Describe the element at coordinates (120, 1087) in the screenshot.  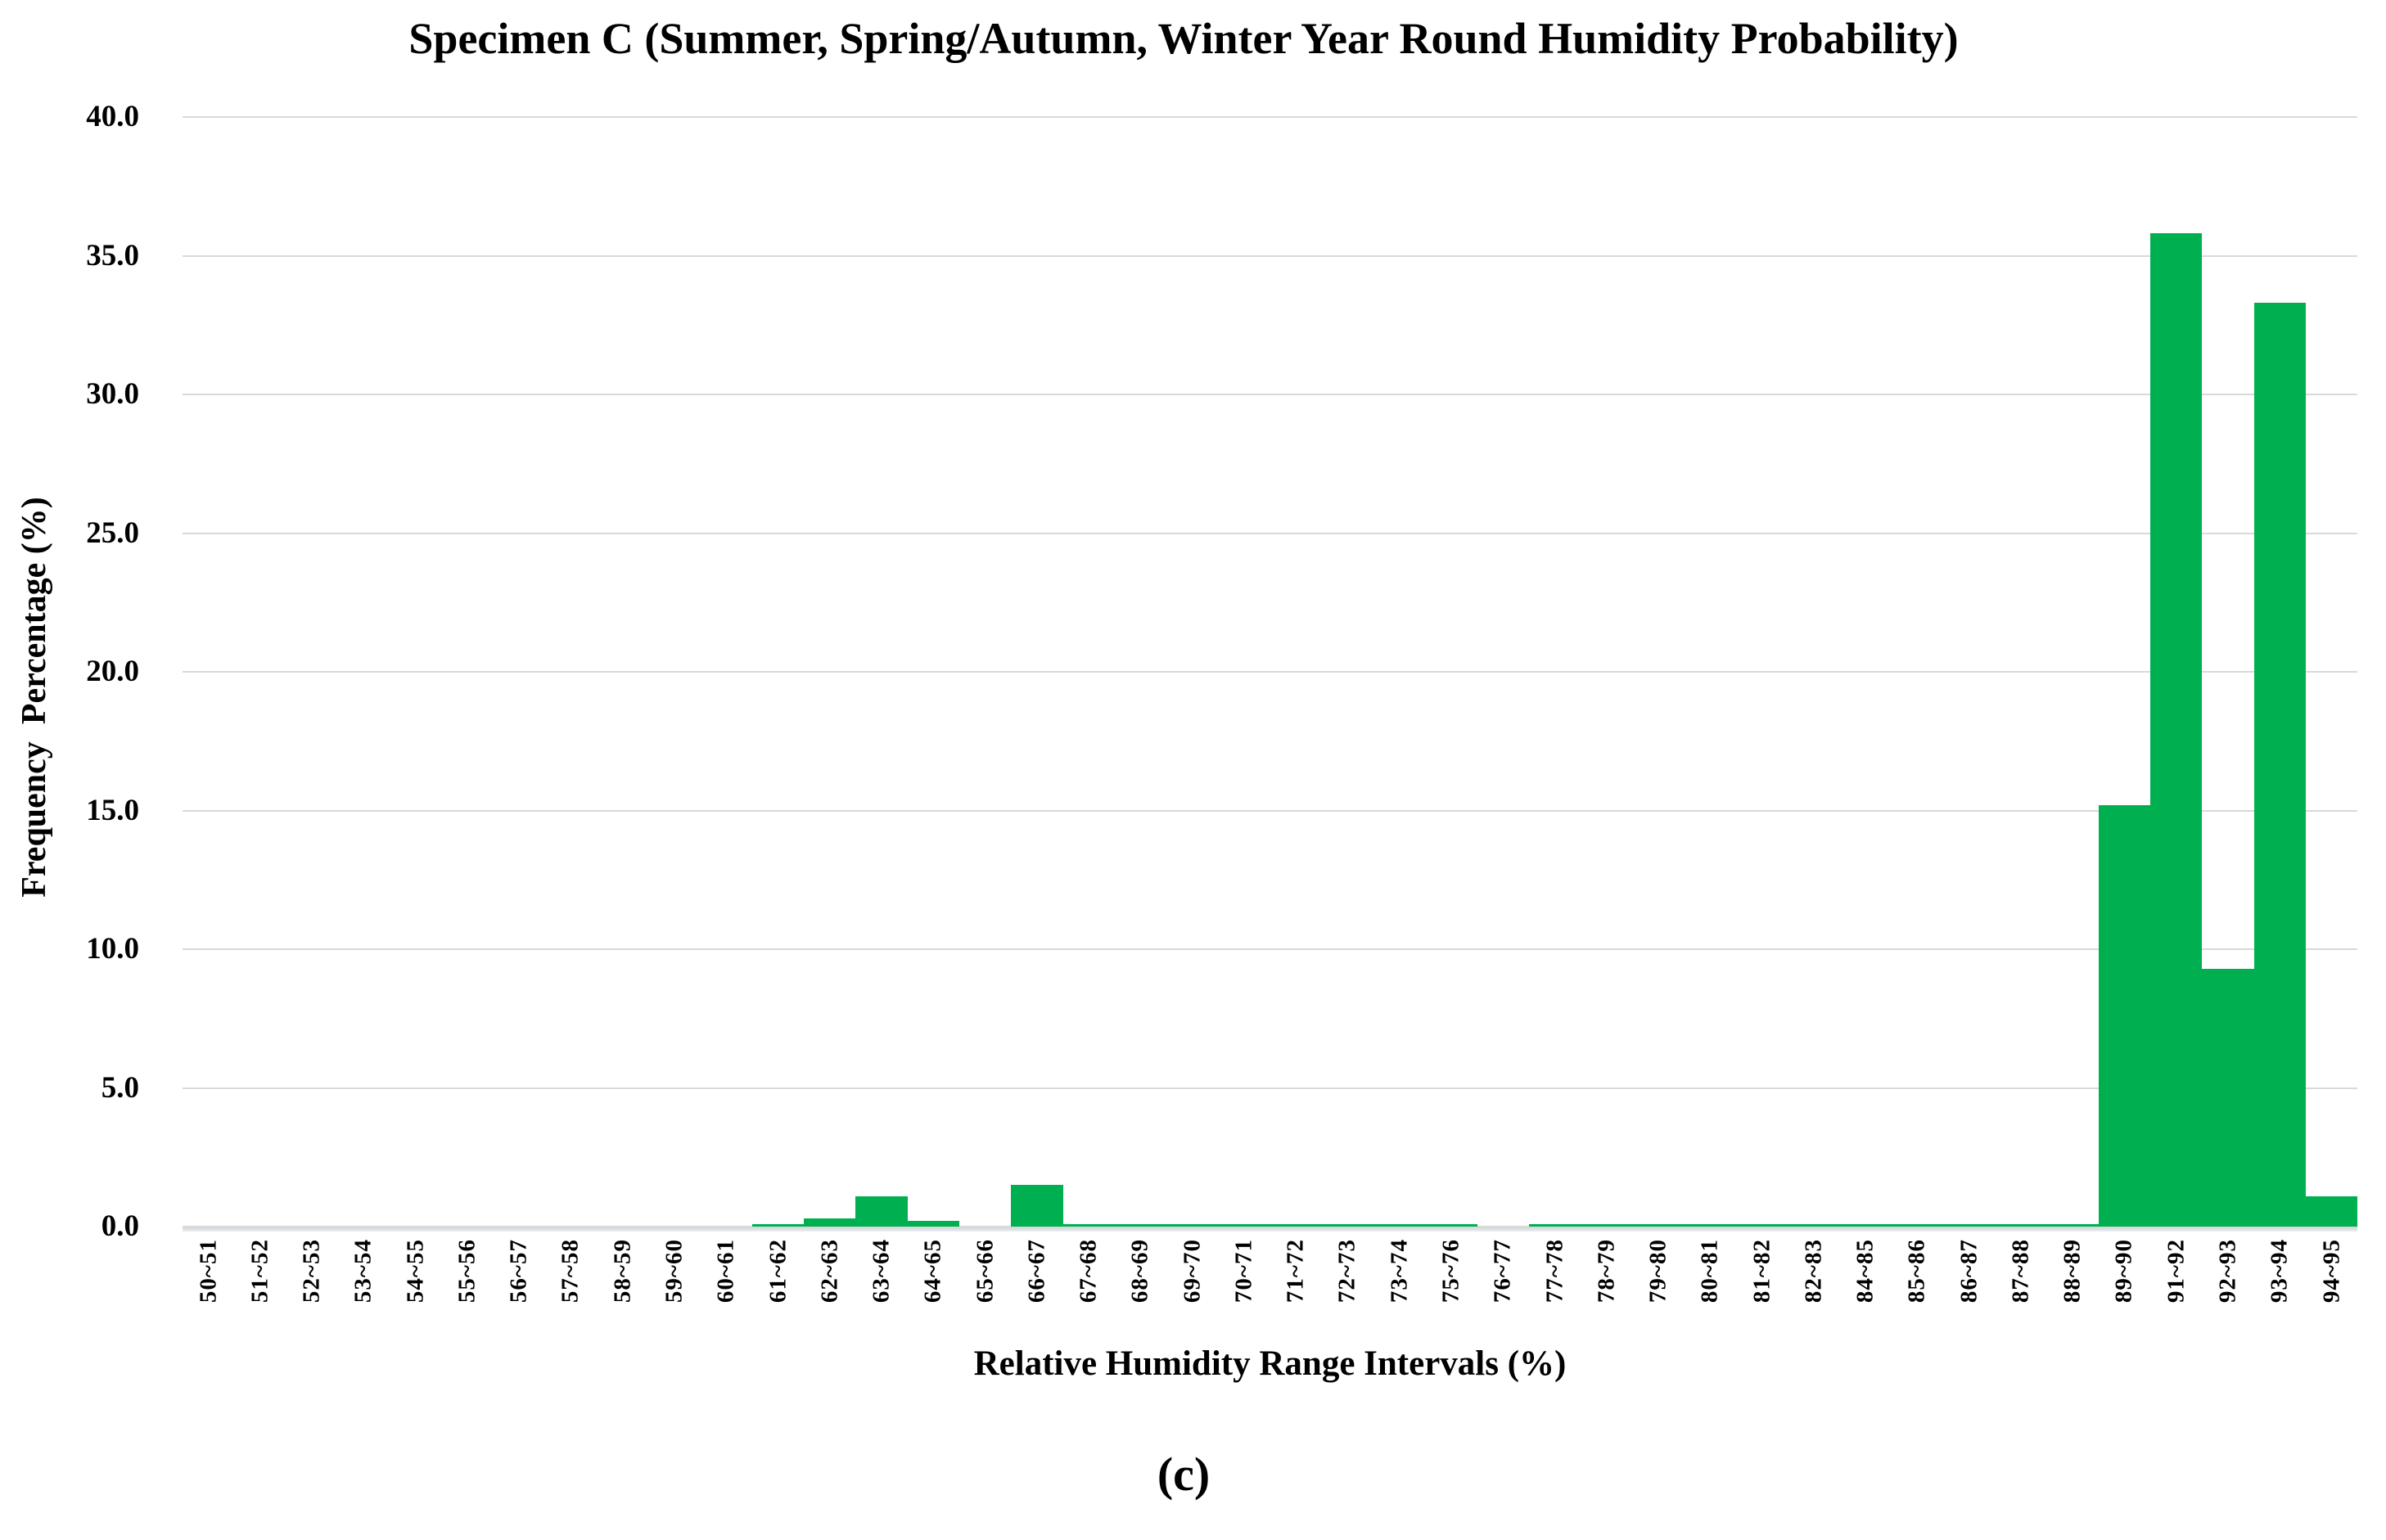
I see `y-tick-label: 5.0` at that location.